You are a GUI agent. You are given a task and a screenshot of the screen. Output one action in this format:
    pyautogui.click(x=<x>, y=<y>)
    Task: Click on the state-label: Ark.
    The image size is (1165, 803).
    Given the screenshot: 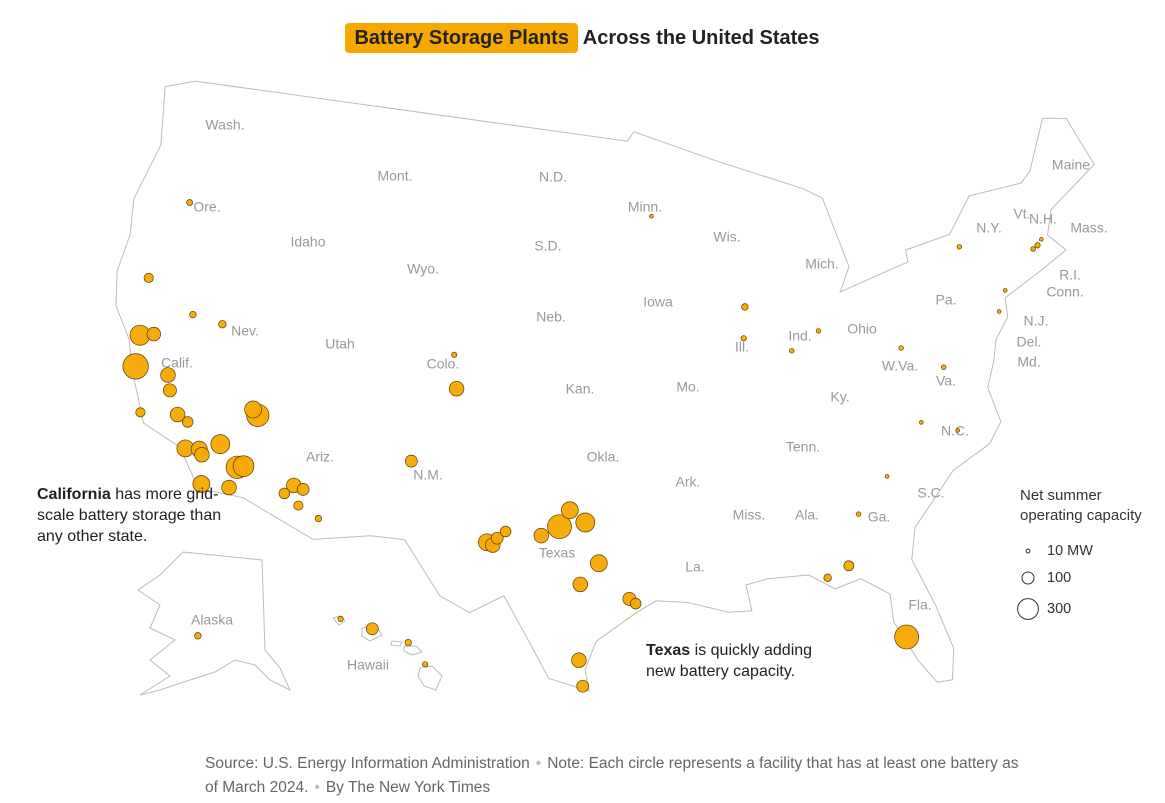 What is the action you would take?
    pyautogui.click(x=688, y=482)
    